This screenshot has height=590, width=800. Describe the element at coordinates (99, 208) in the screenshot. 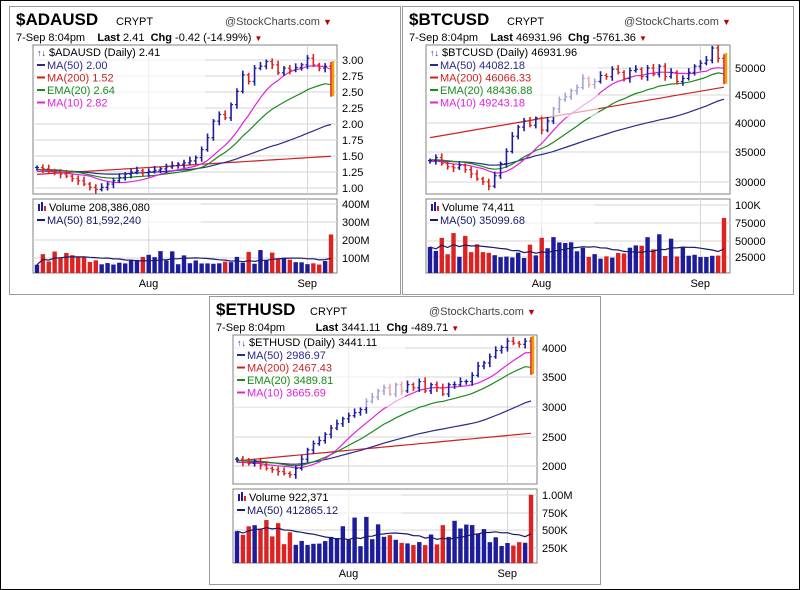

I see `legend-volume: Volume 208,386,080` at that location.